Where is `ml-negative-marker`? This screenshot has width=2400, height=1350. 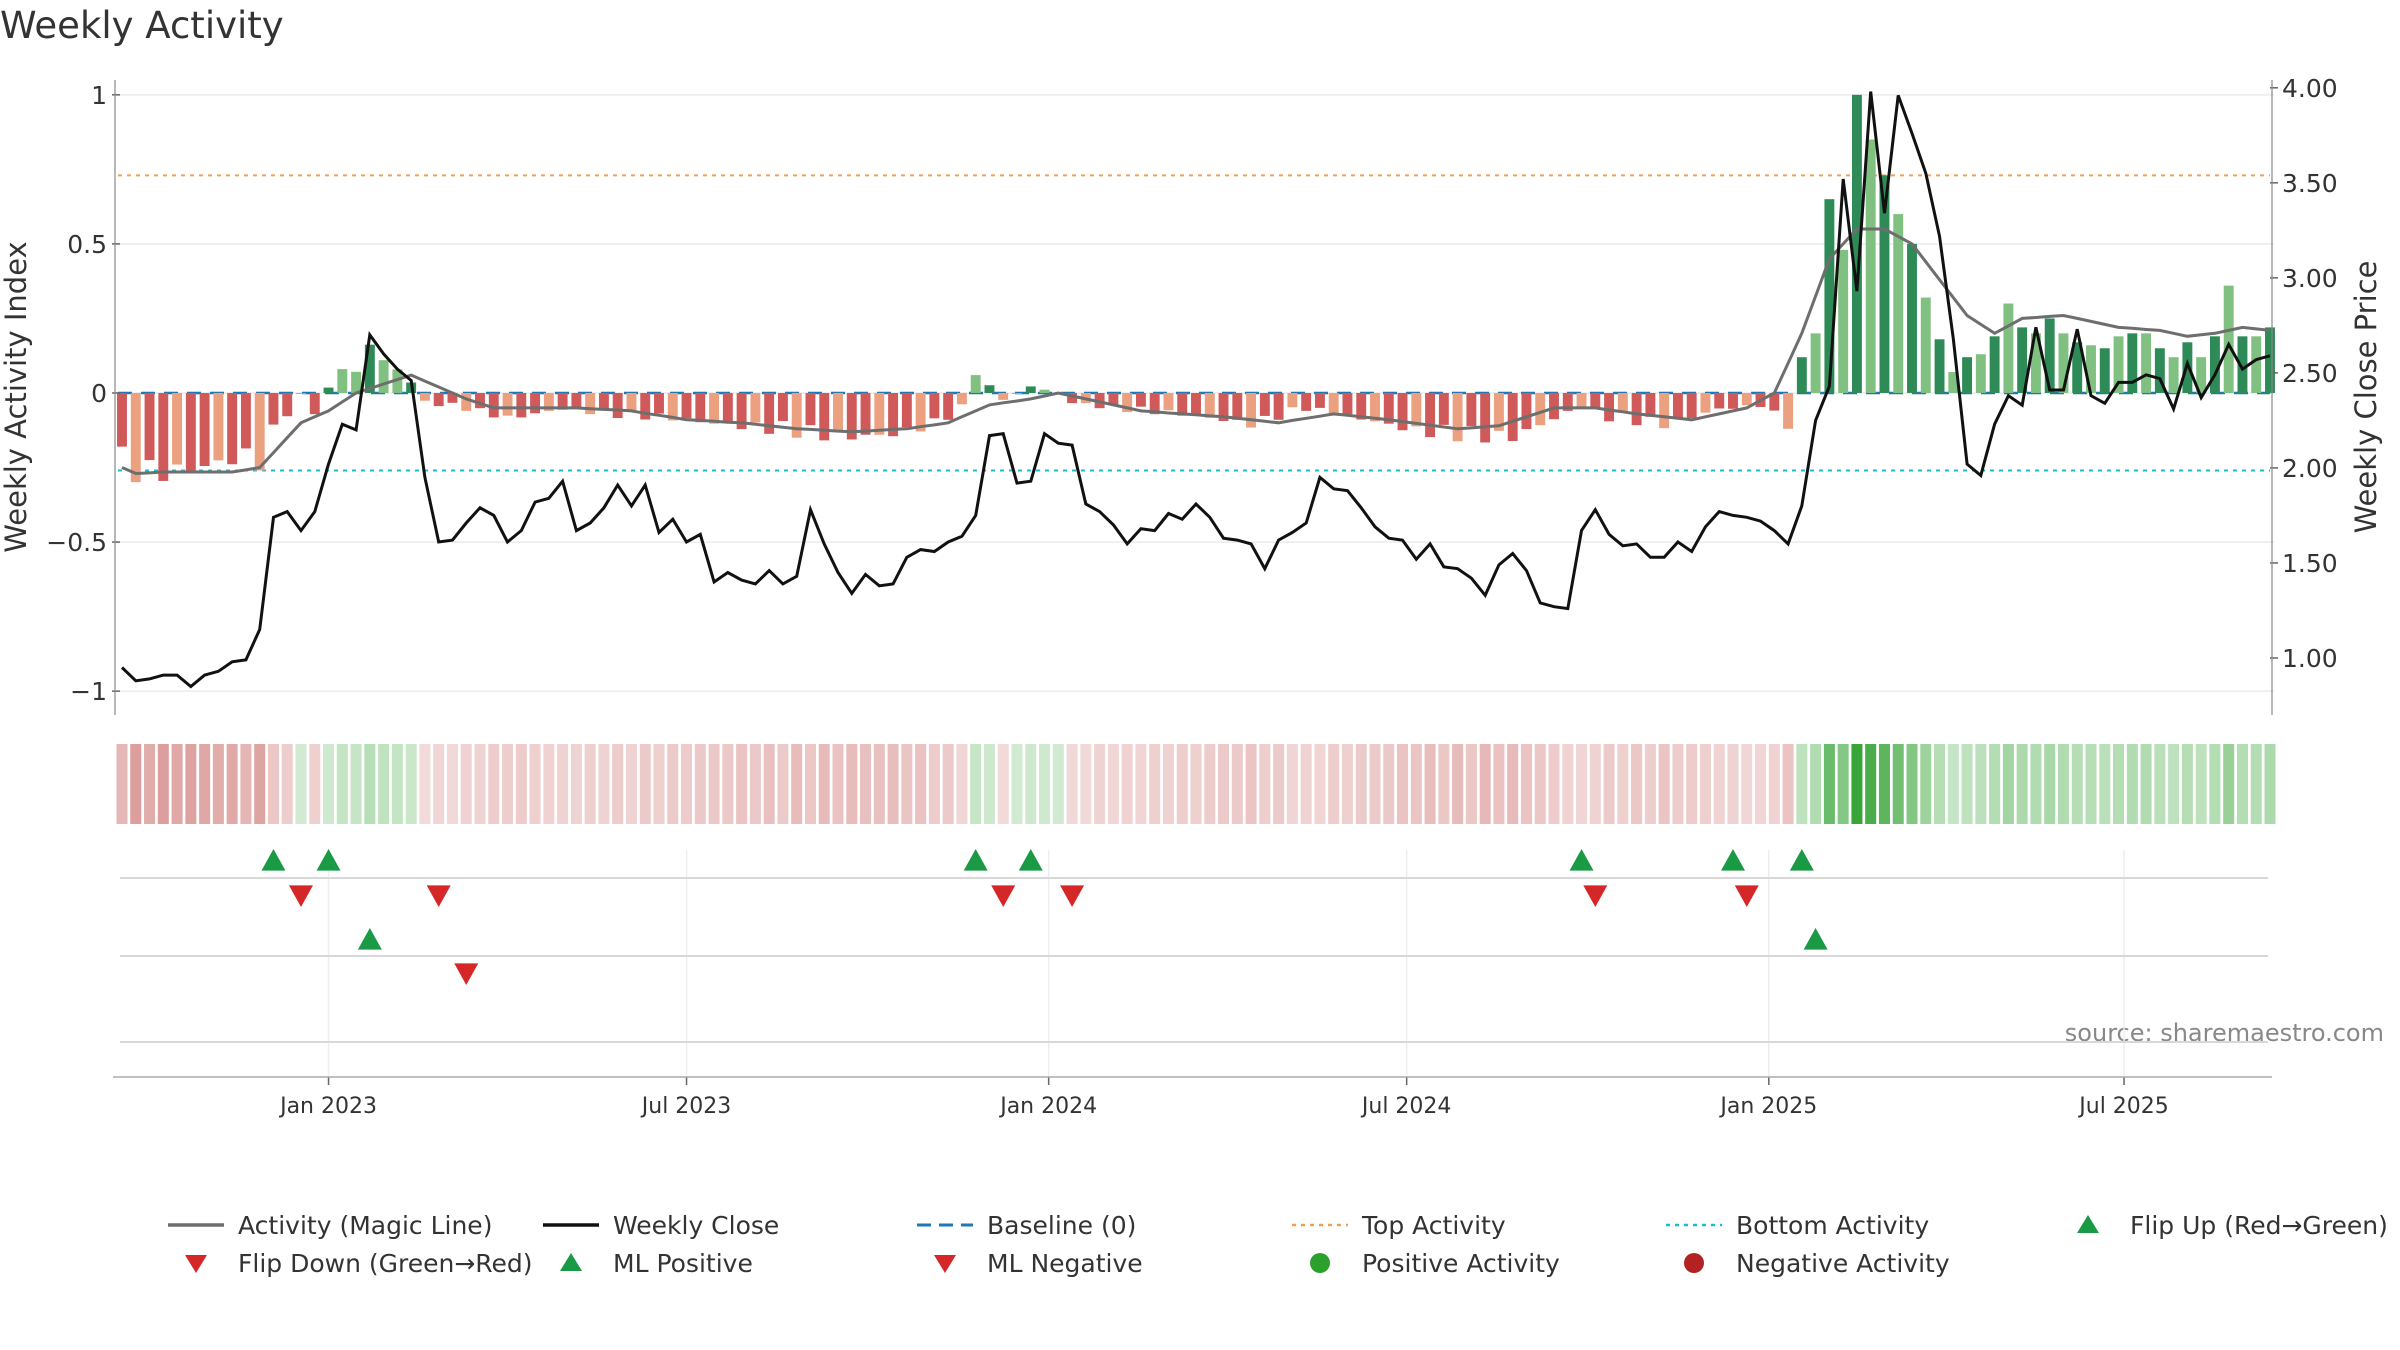
ml-negative-marker is located at coordinates (466, 974).